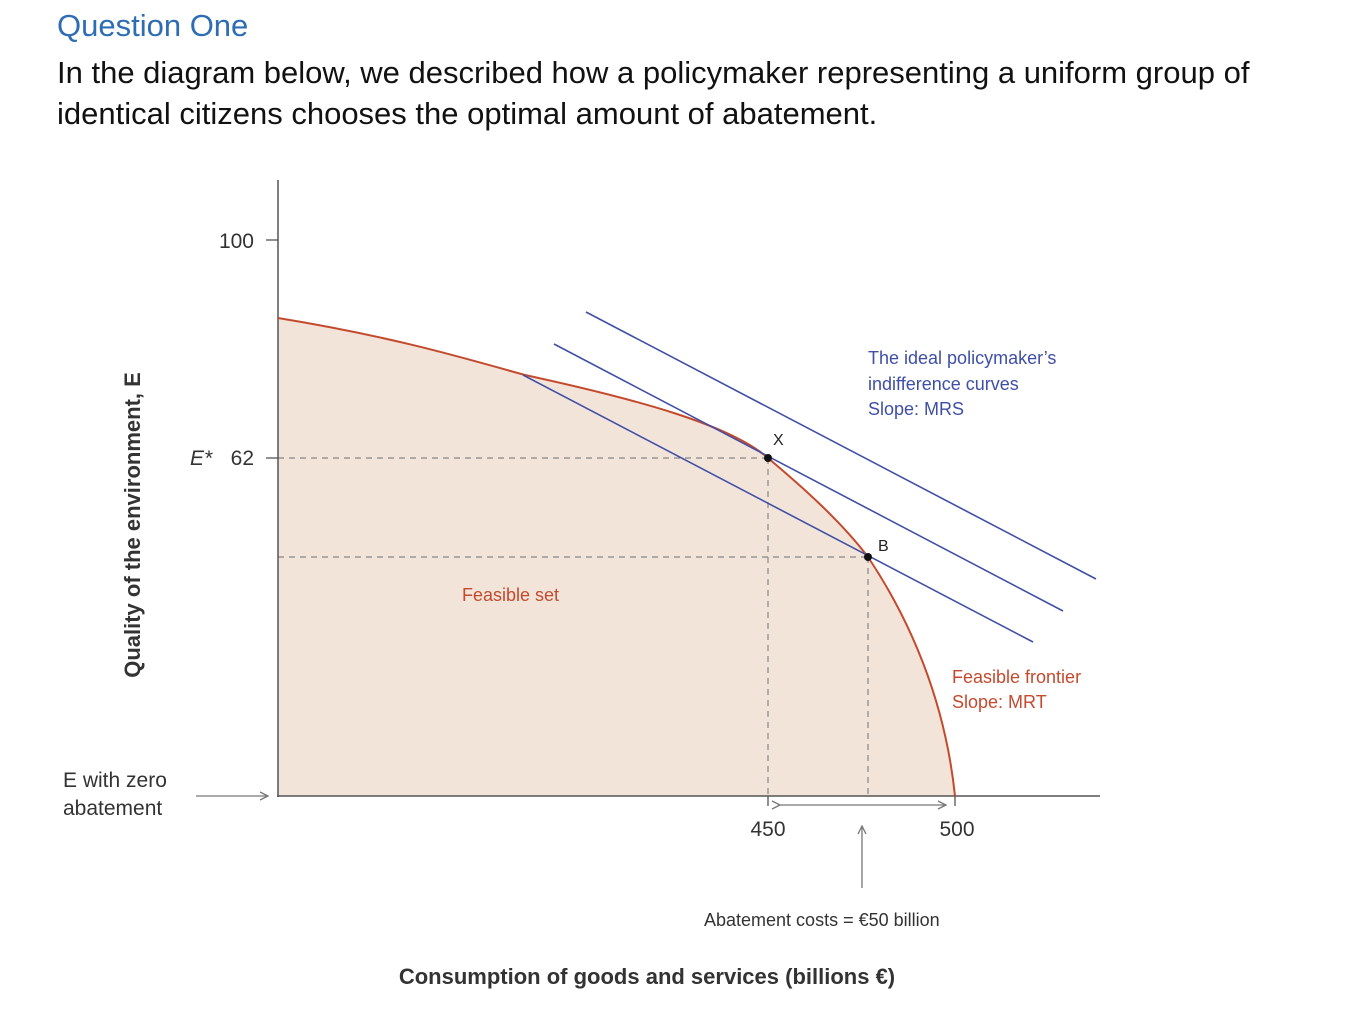  I want to click on feasible-set-label: Feasible set, so click(510, 595).